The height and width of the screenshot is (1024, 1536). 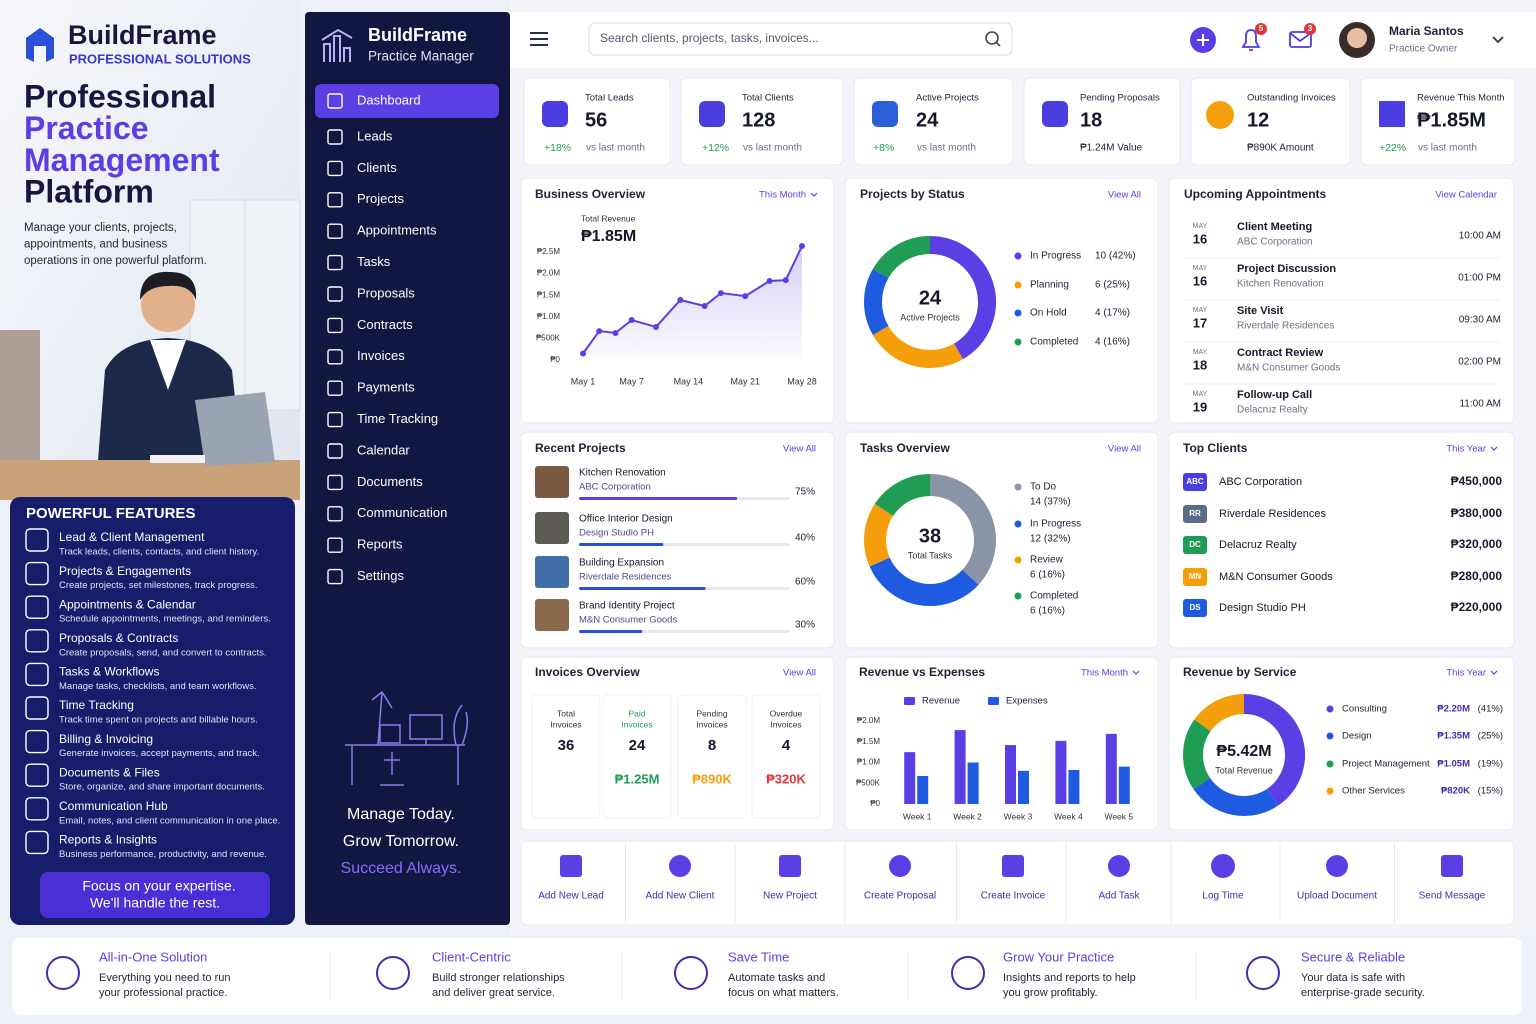 What do you see at coordinates (608, 236) in the screenshot?
I see `chart-total: ₱1.85M` at bounding box center [608, 236].